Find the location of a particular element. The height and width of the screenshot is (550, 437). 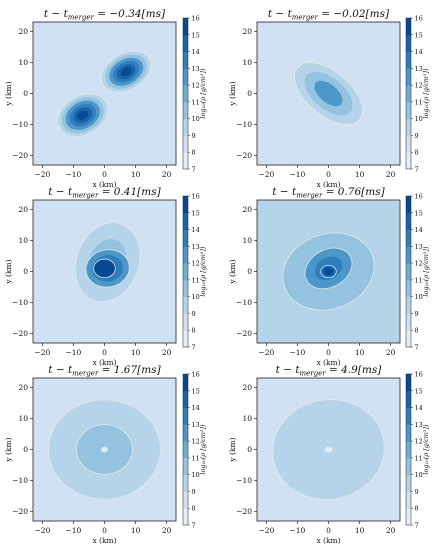

panel-title: t − tmerger = 1.67[ms] is located at coordinates (104, 371).